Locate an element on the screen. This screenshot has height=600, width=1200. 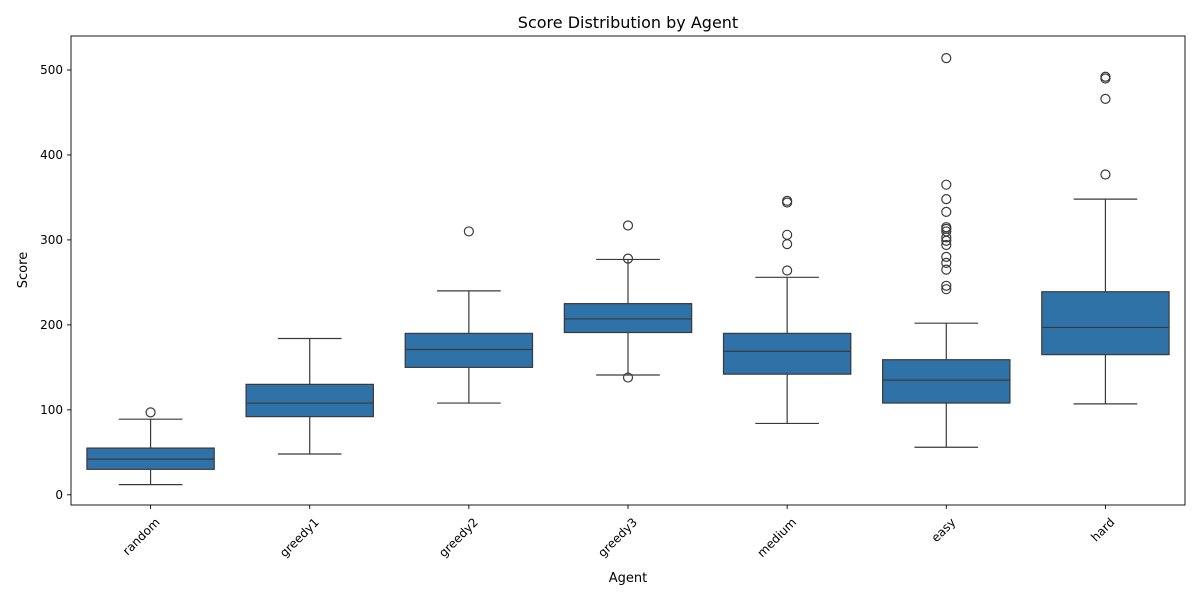
y-axis-label: Score is located at coordinates (23, 270).